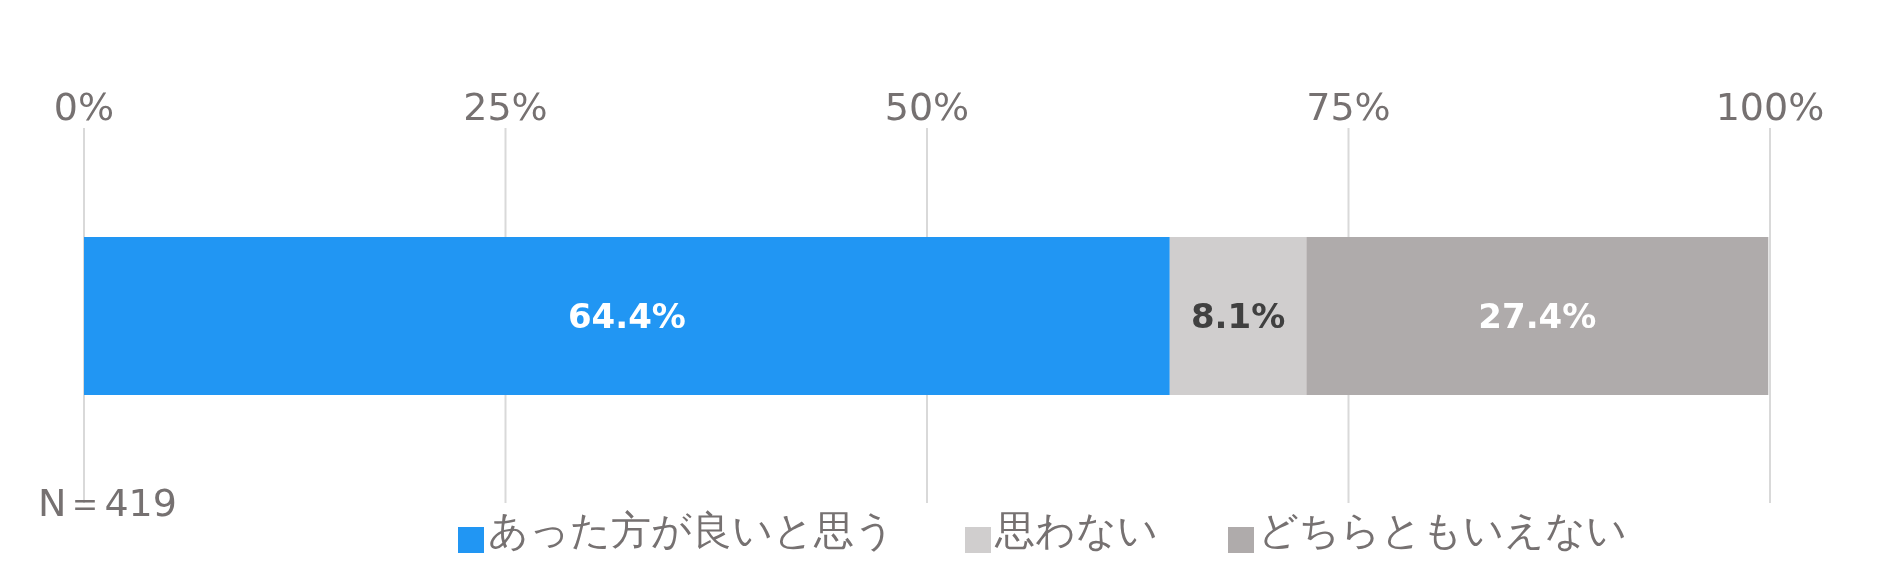  Describe the element at coordinates (1076, 530) in the screenshot. I see `legend-label: 思わない` at that location.